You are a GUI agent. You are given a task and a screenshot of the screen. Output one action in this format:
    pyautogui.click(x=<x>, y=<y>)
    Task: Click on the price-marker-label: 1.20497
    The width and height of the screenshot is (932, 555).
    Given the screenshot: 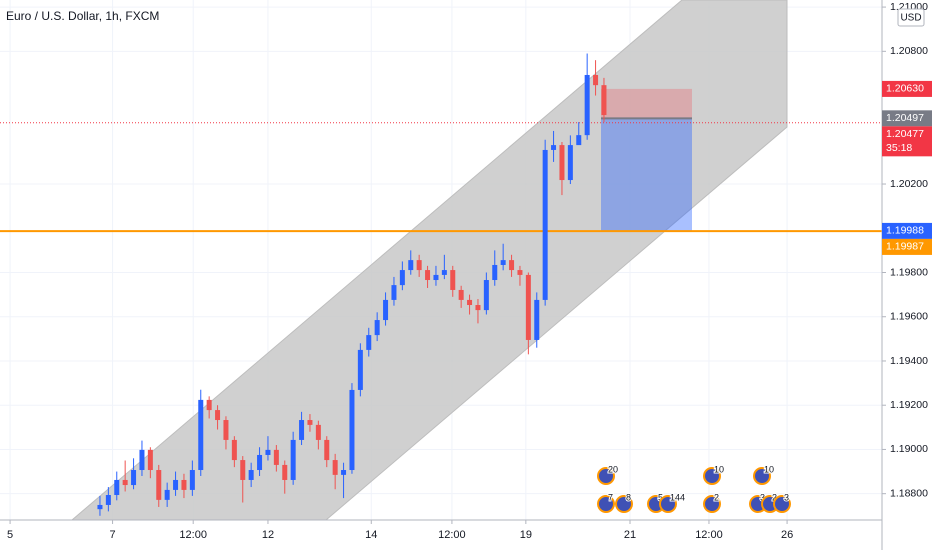 What is the action you would take?
    pyautogui.click(x=905, y=118)
    